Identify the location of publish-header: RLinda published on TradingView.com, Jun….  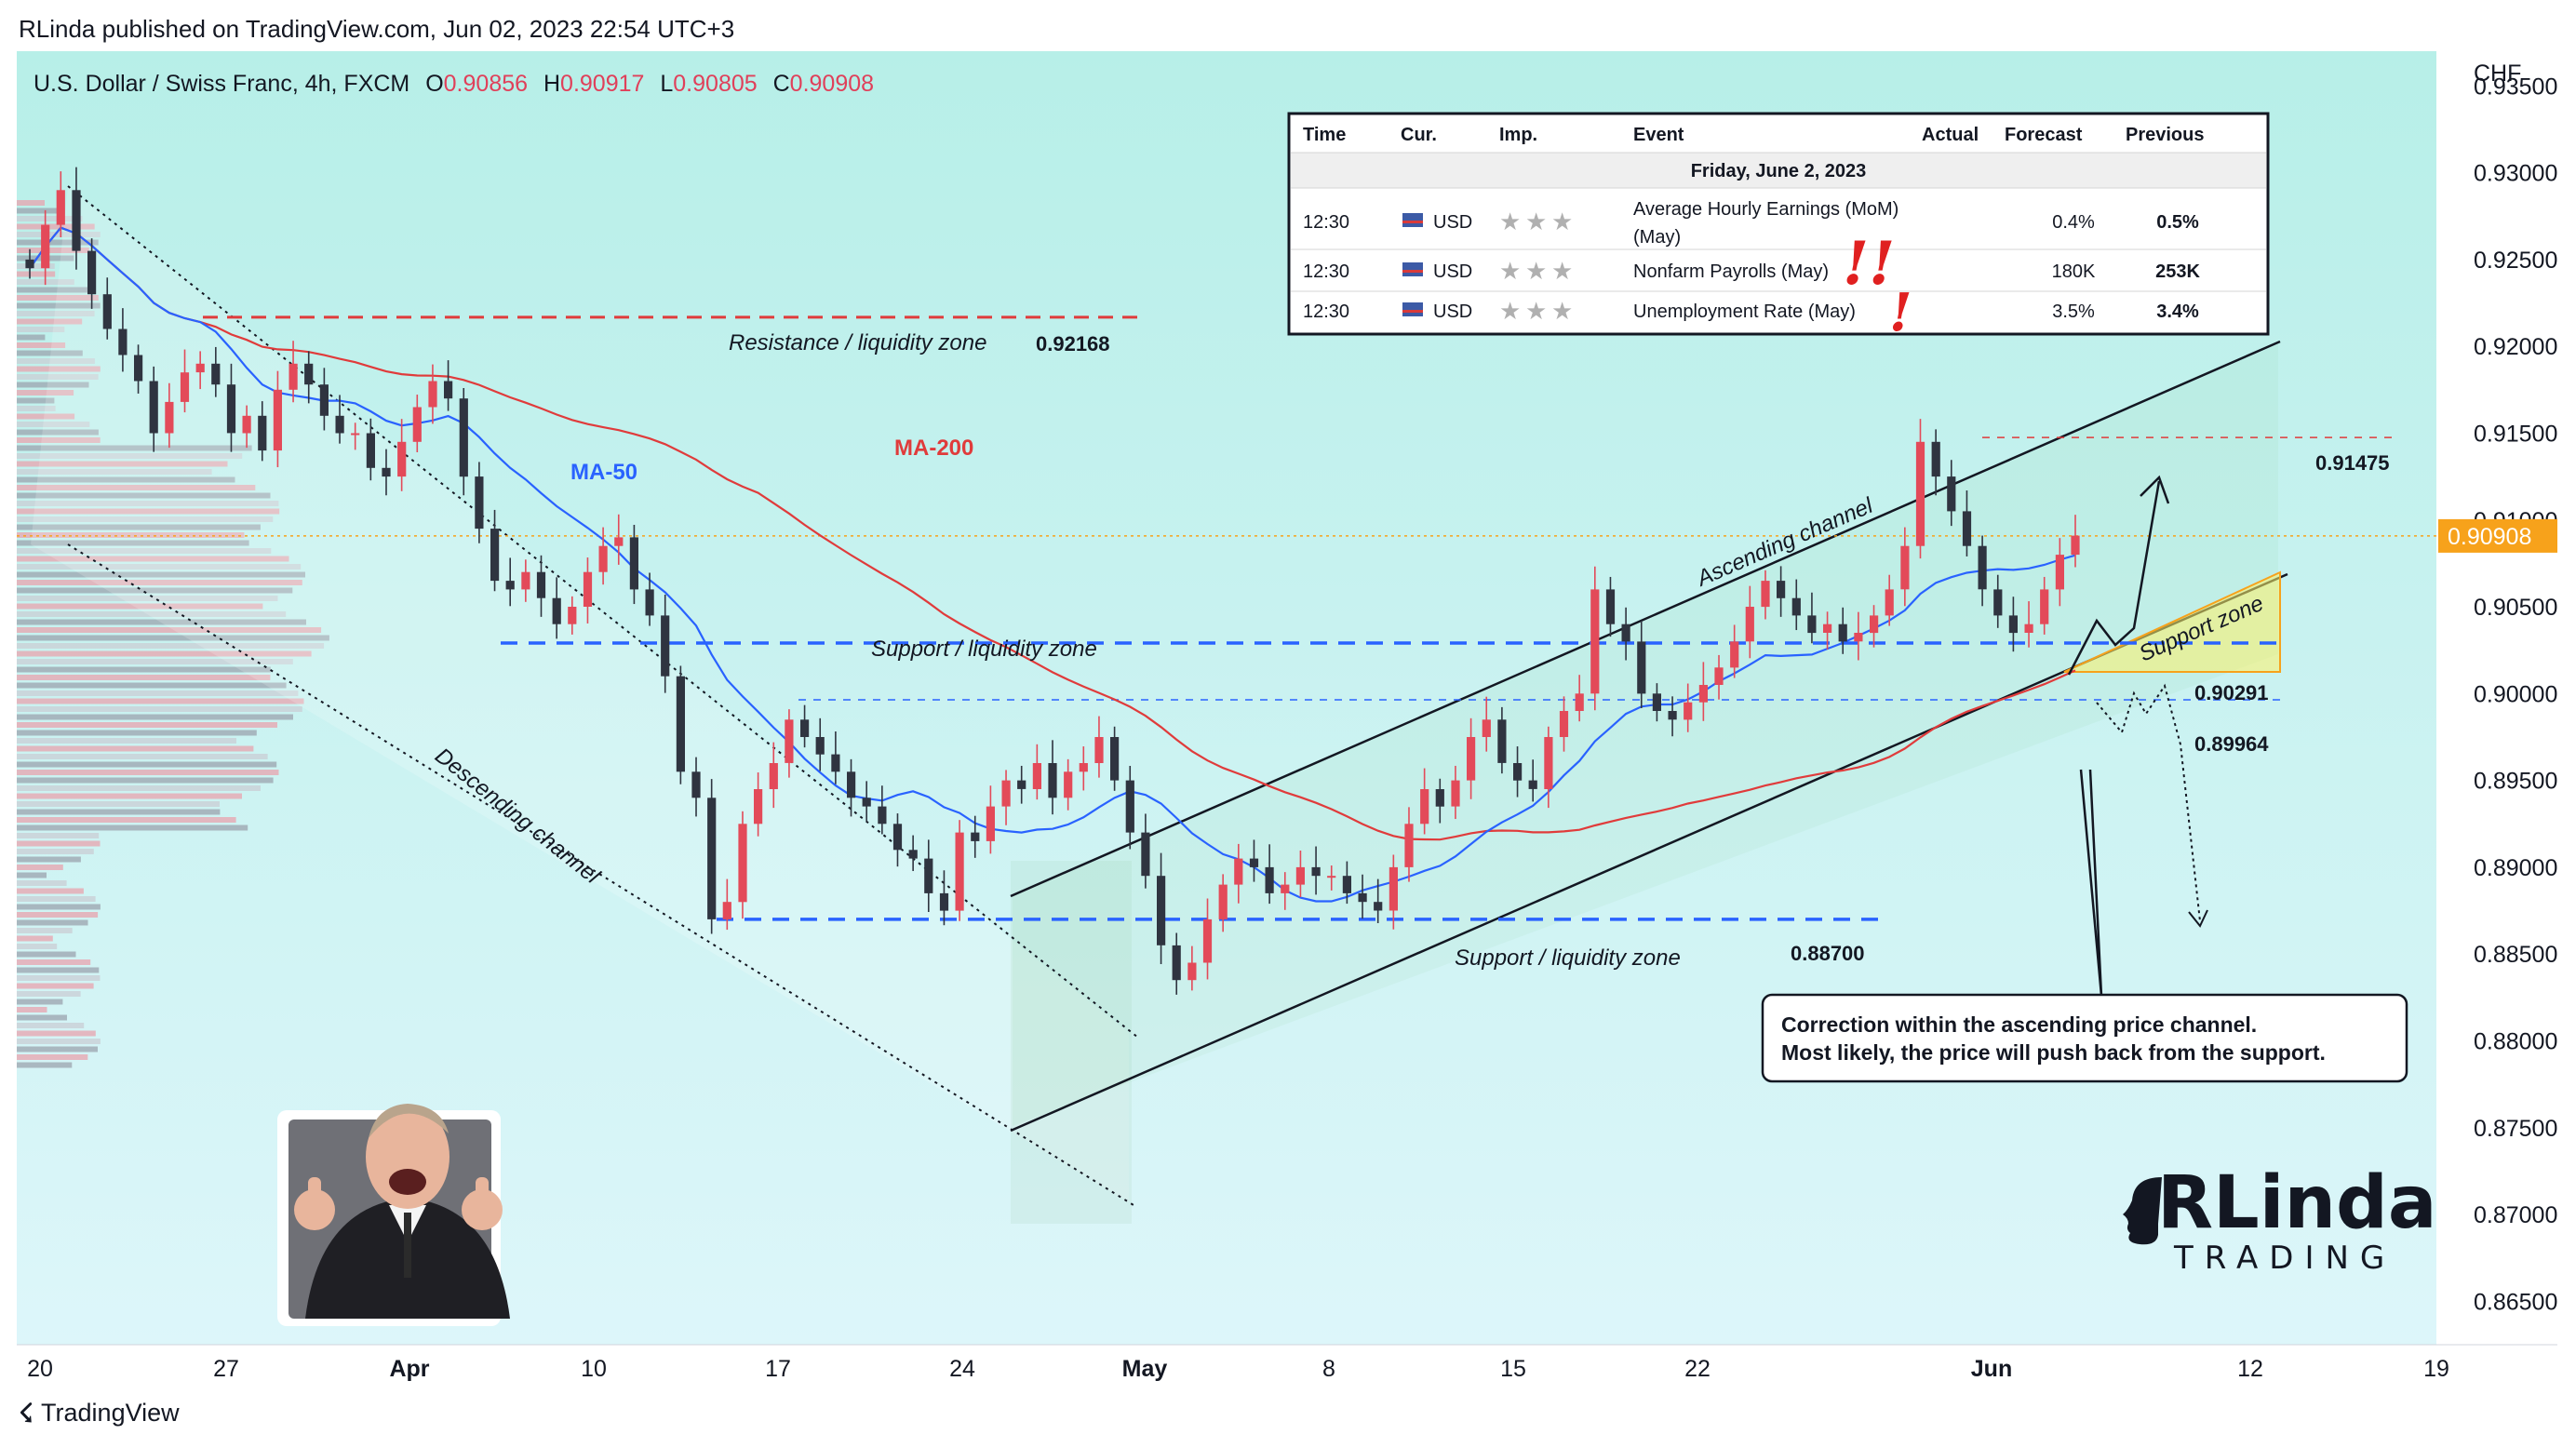
(377, 29).